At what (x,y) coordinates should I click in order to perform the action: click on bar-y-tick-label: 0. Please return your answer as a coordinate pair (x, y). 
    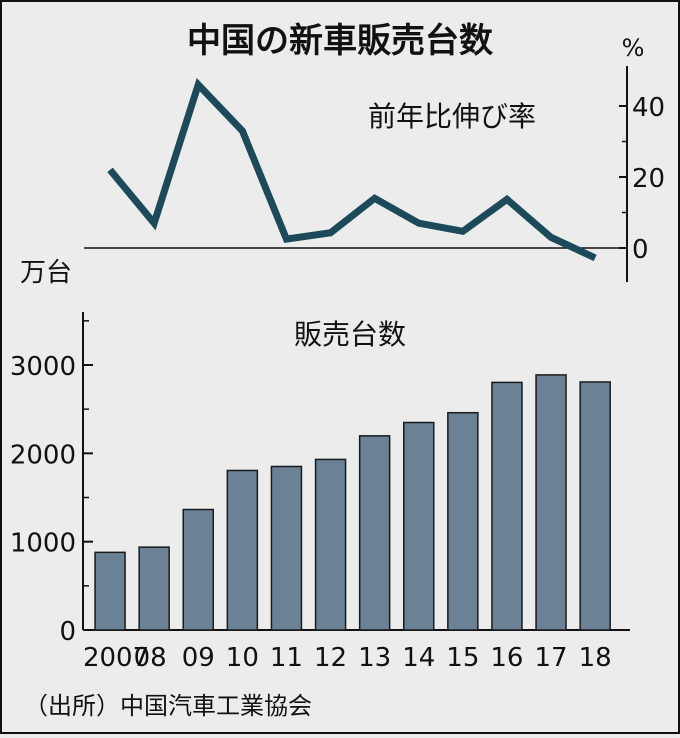
    Looking at the image, I should click on (67, 632).